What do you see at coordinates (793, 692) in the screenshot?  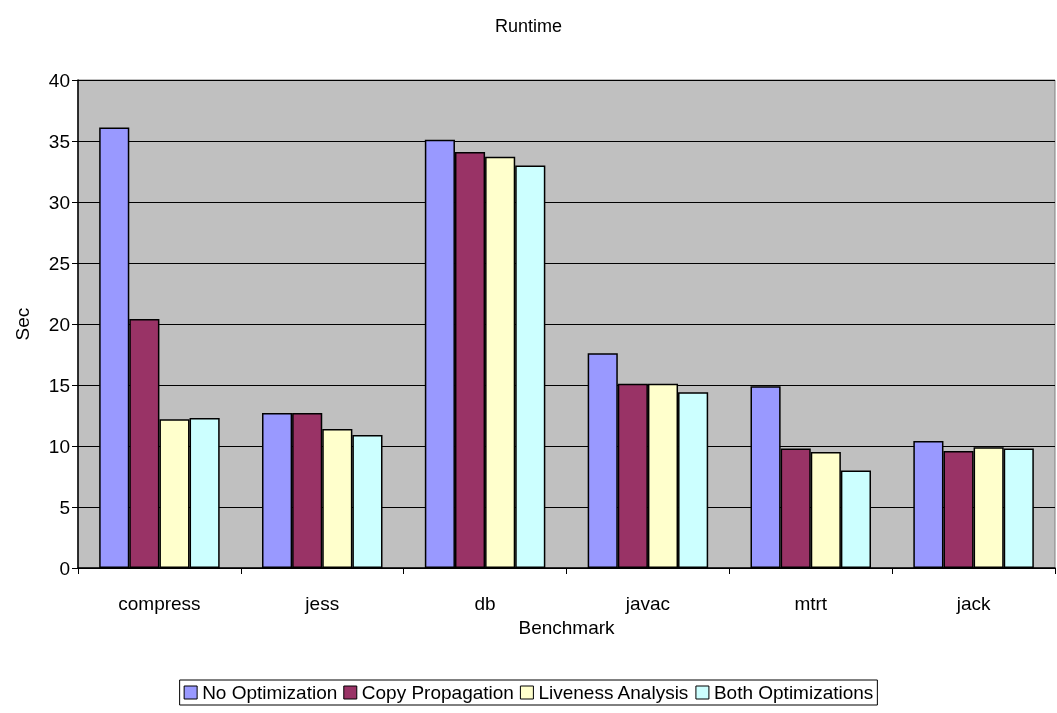 I see `legend-label: Both Optimizations` at bounding box center [793, 692].